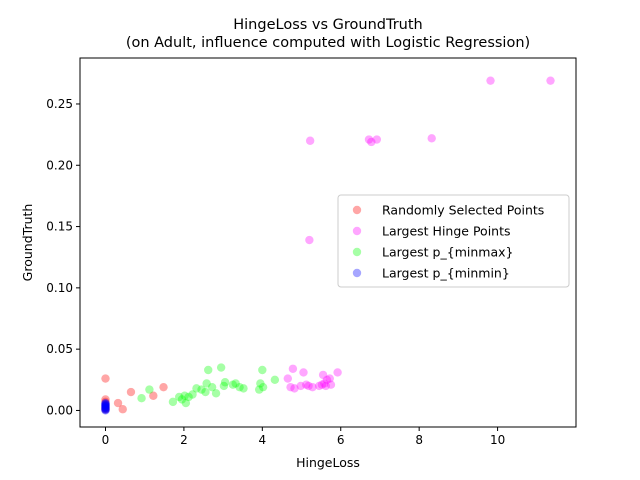 Image resolution: width=640 pixels, height=480 pixels. What do you see at coordinates (447, 252) in the screenshot?
I see `legend-label: Largest p_{minmax}` at bounding box center [447, 252].